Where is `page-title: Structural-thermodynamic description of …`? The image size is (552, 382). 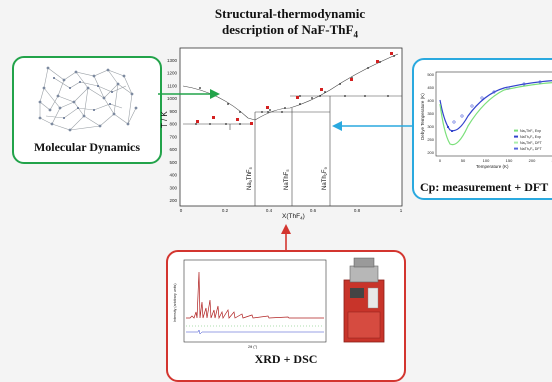
page-title: Structural-thermodynamic description of … is located at coordinates (290, 24).